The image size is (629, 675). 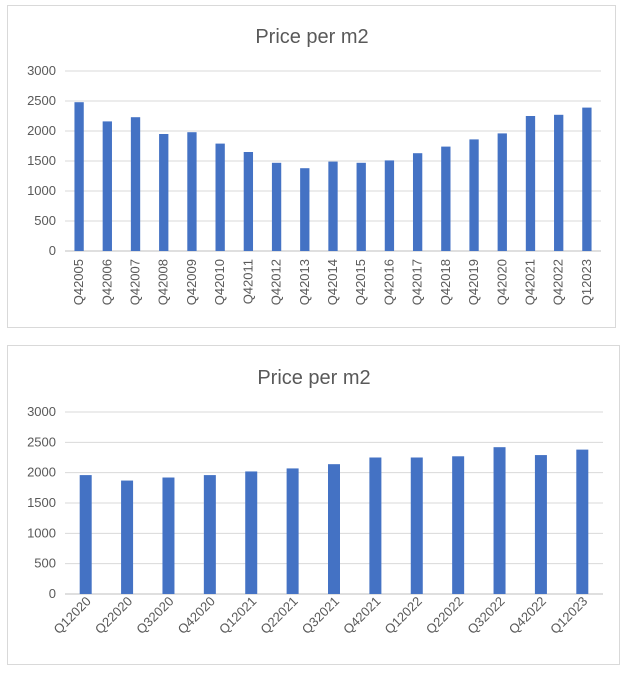 I want to click on x-tick-label: Q42016, so click(x=388, y=282).